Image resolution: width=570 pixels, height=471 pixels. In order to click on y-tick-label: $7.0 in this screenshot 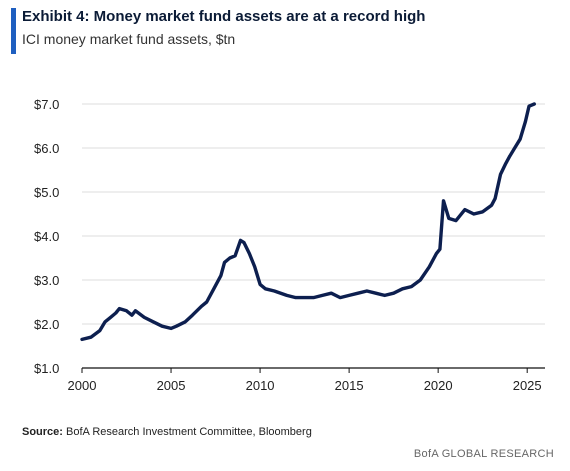, I will do `click(46, 104)`.